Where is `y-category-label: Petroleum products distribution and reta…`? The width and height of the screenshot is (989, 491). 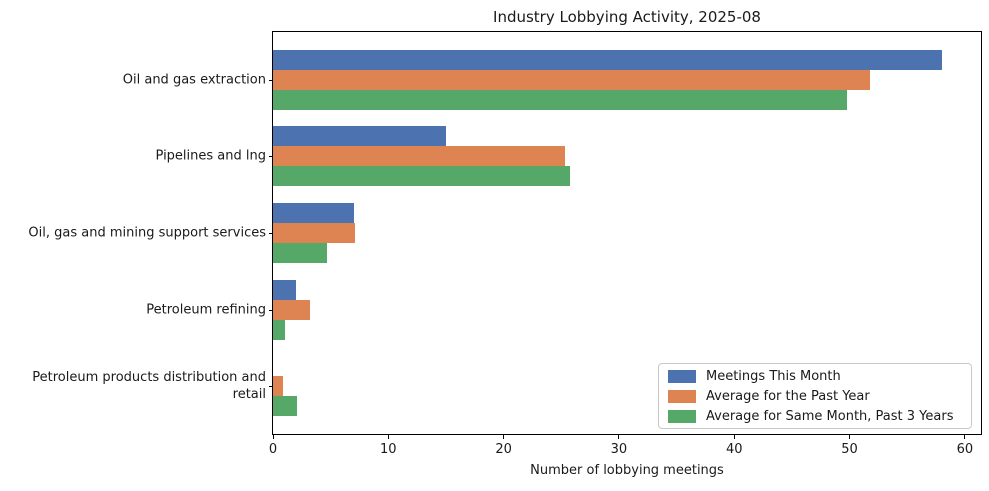
y-category-label: Petroleum products distribution and reta… is located at coordinates (149, 386).